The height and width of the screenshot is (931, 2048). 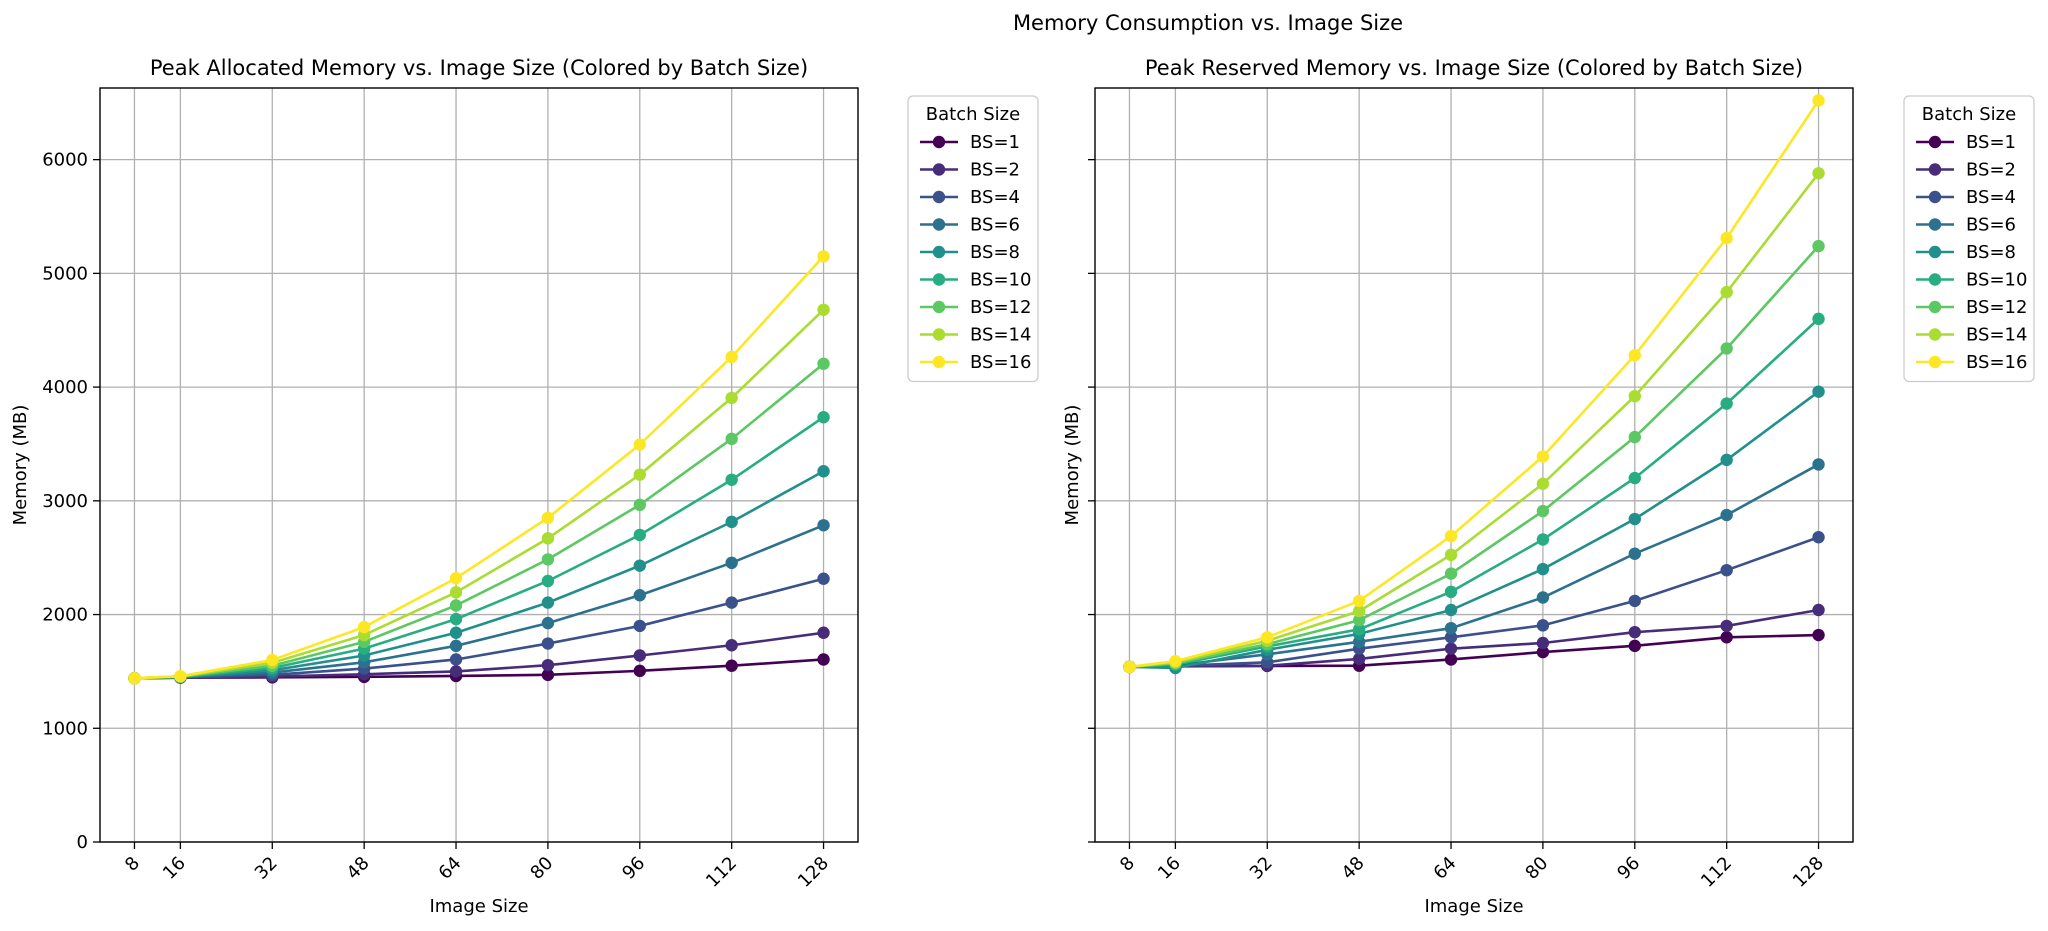 I want to click on legend-label: BS=2, so click(x=995, y=170).